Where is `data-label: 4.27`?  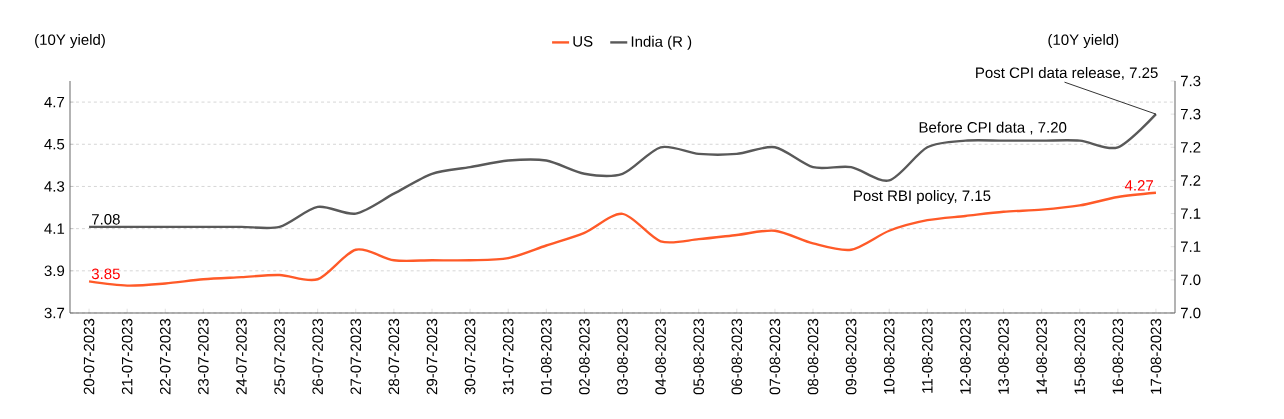
data-label: 4.27 is located at coordinates (1139, 185).